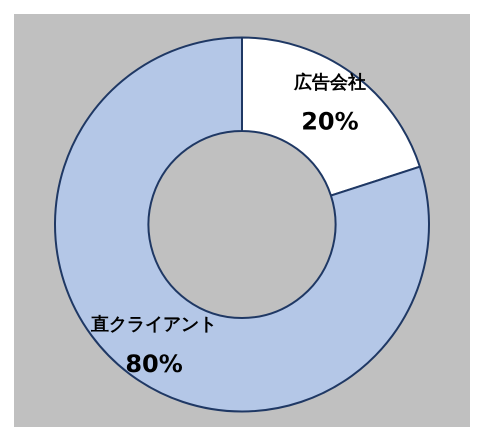 This screenshot has width=484, height=441. Describe the element at coordinates (154, 364) in the screenshot. I see `data-label: 80%` at that location.